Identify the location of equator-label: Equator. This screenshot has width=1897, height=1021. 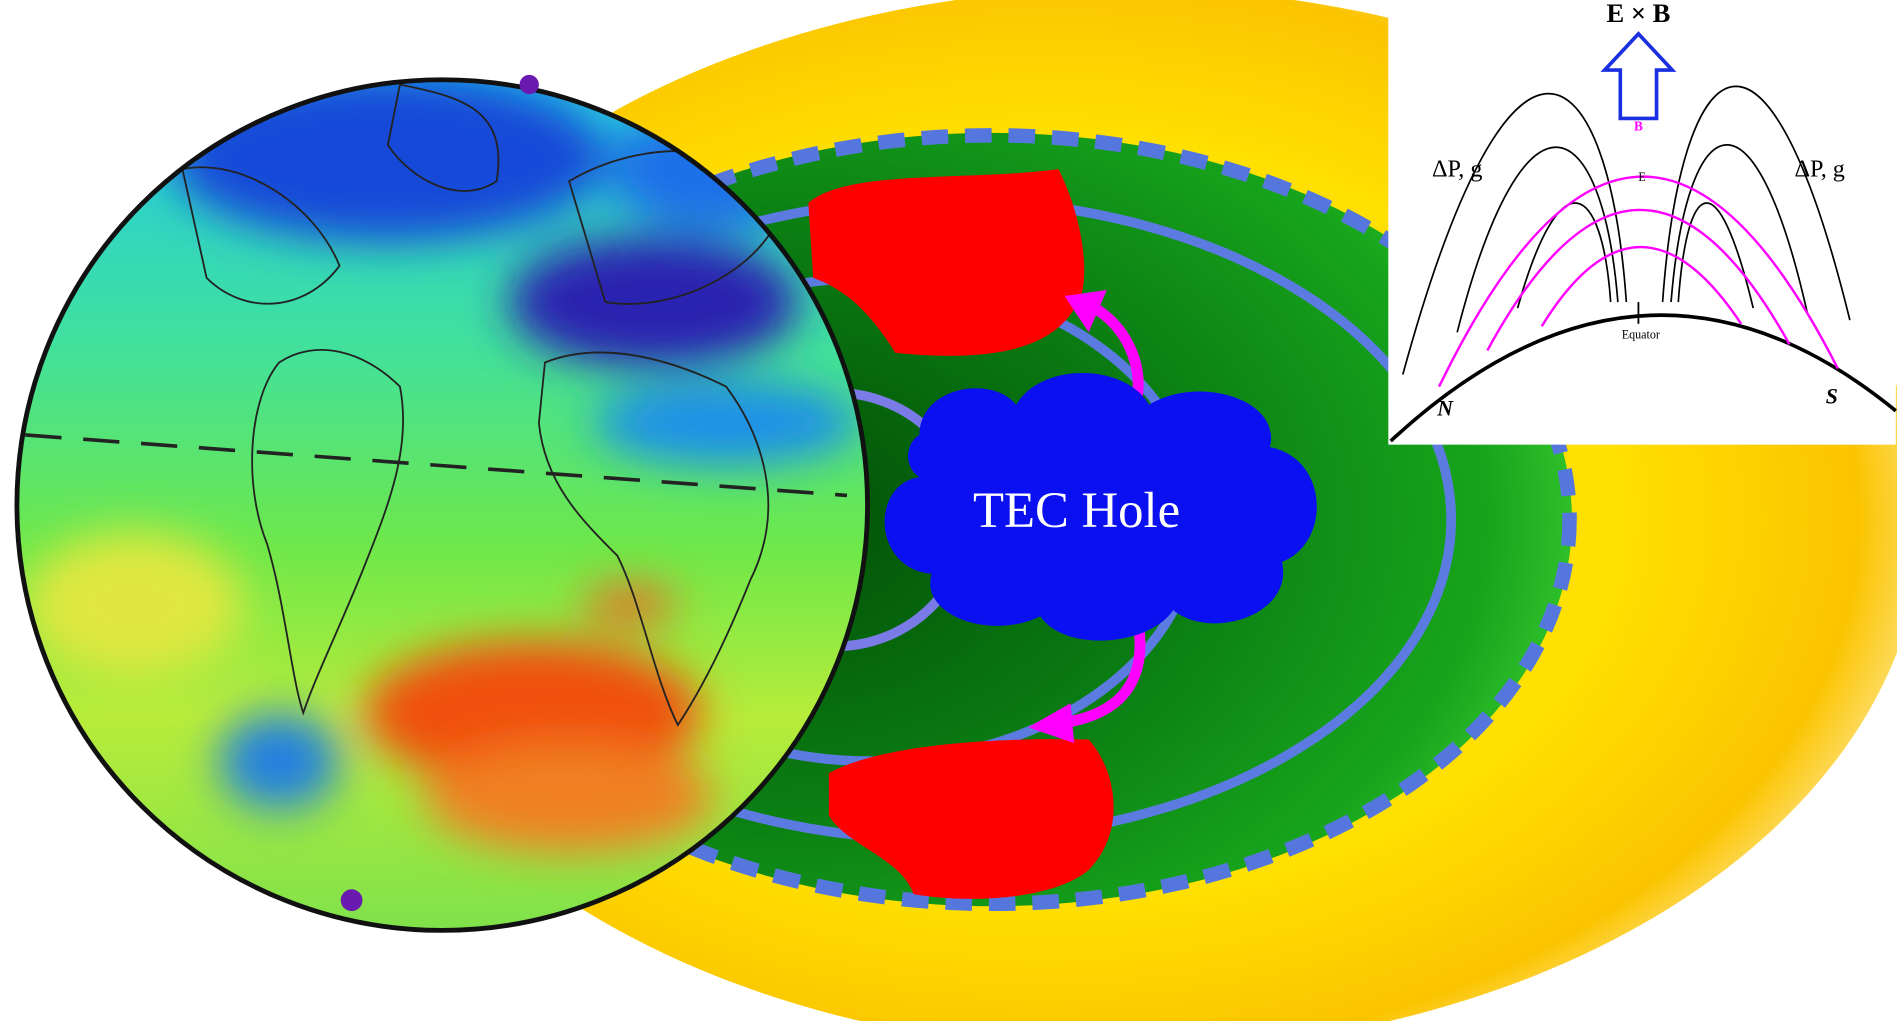
(1641, 334).